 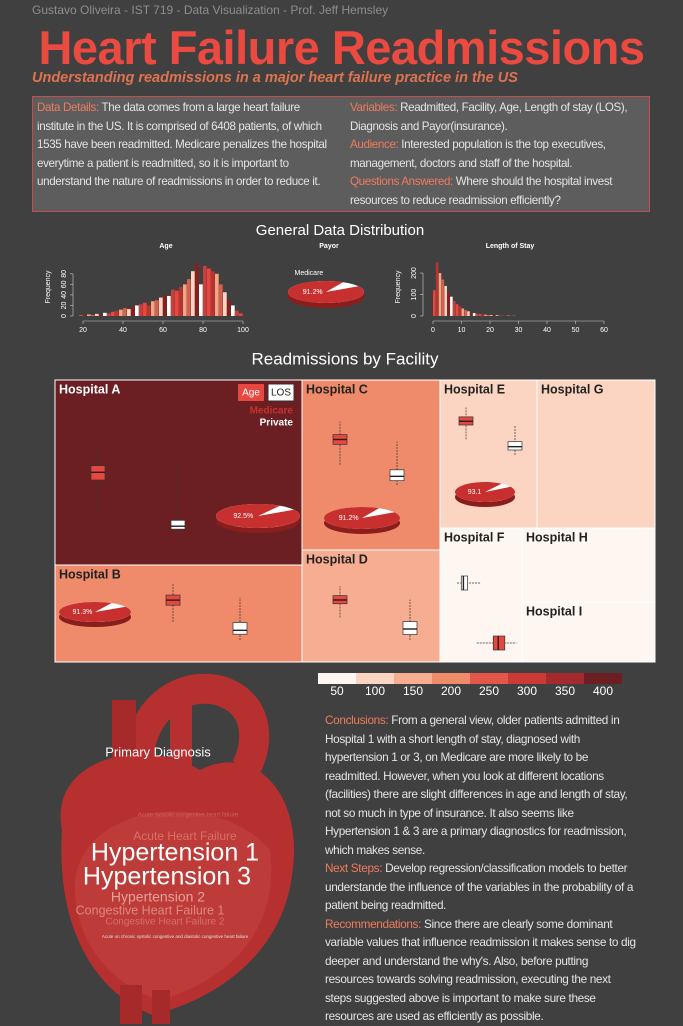 What do you see at coordinates (340, 230) in the screenshot?
I see `section-title: General Data Distribution` at bounding box center [340, 230].